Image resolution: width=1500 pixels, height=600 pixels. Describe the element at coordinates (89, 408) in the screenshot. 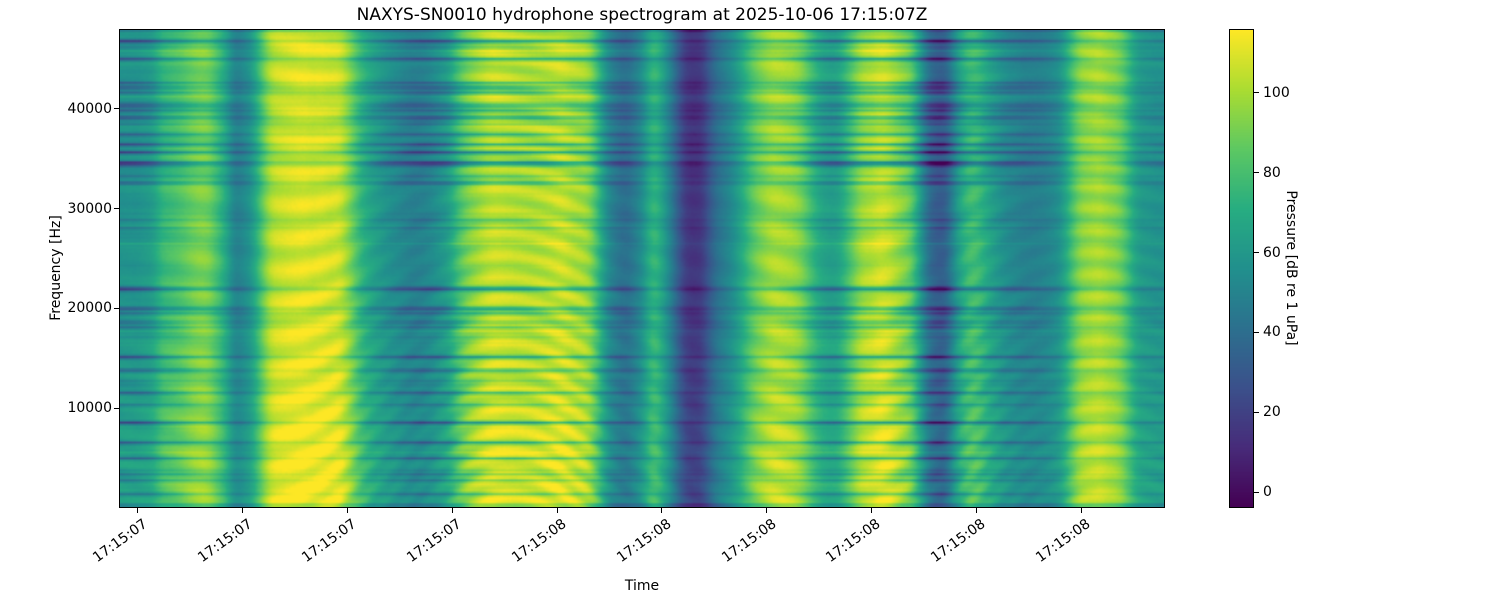

I see `y-tick-label: 10000` at that location.